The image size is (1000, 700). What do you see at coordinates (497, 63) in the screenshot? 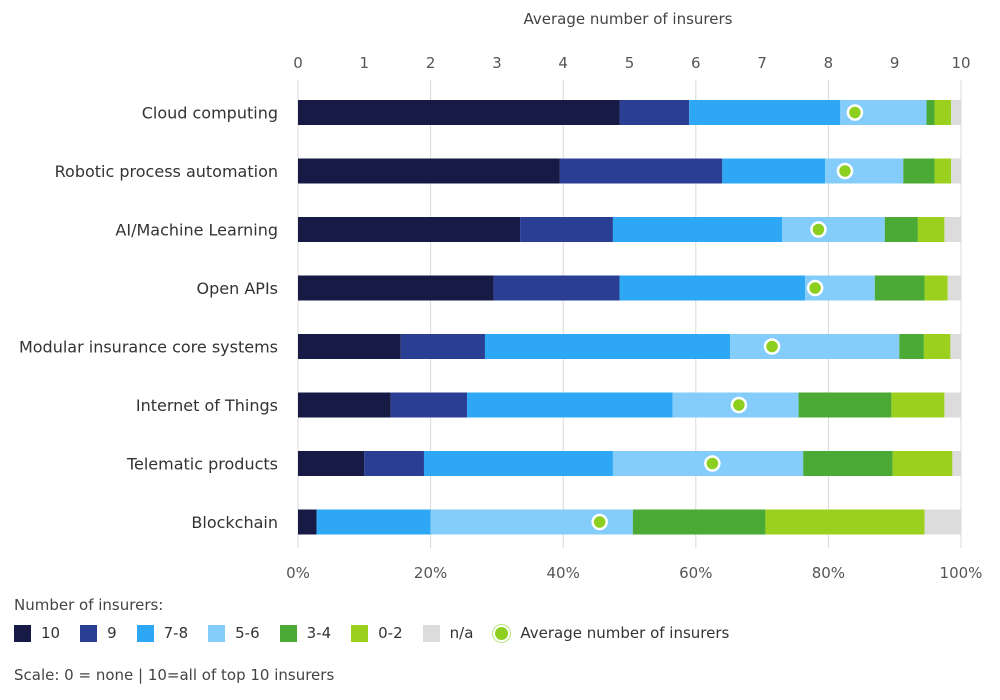
I see `top-tick-label: 3` at bounding box center [497, 63].